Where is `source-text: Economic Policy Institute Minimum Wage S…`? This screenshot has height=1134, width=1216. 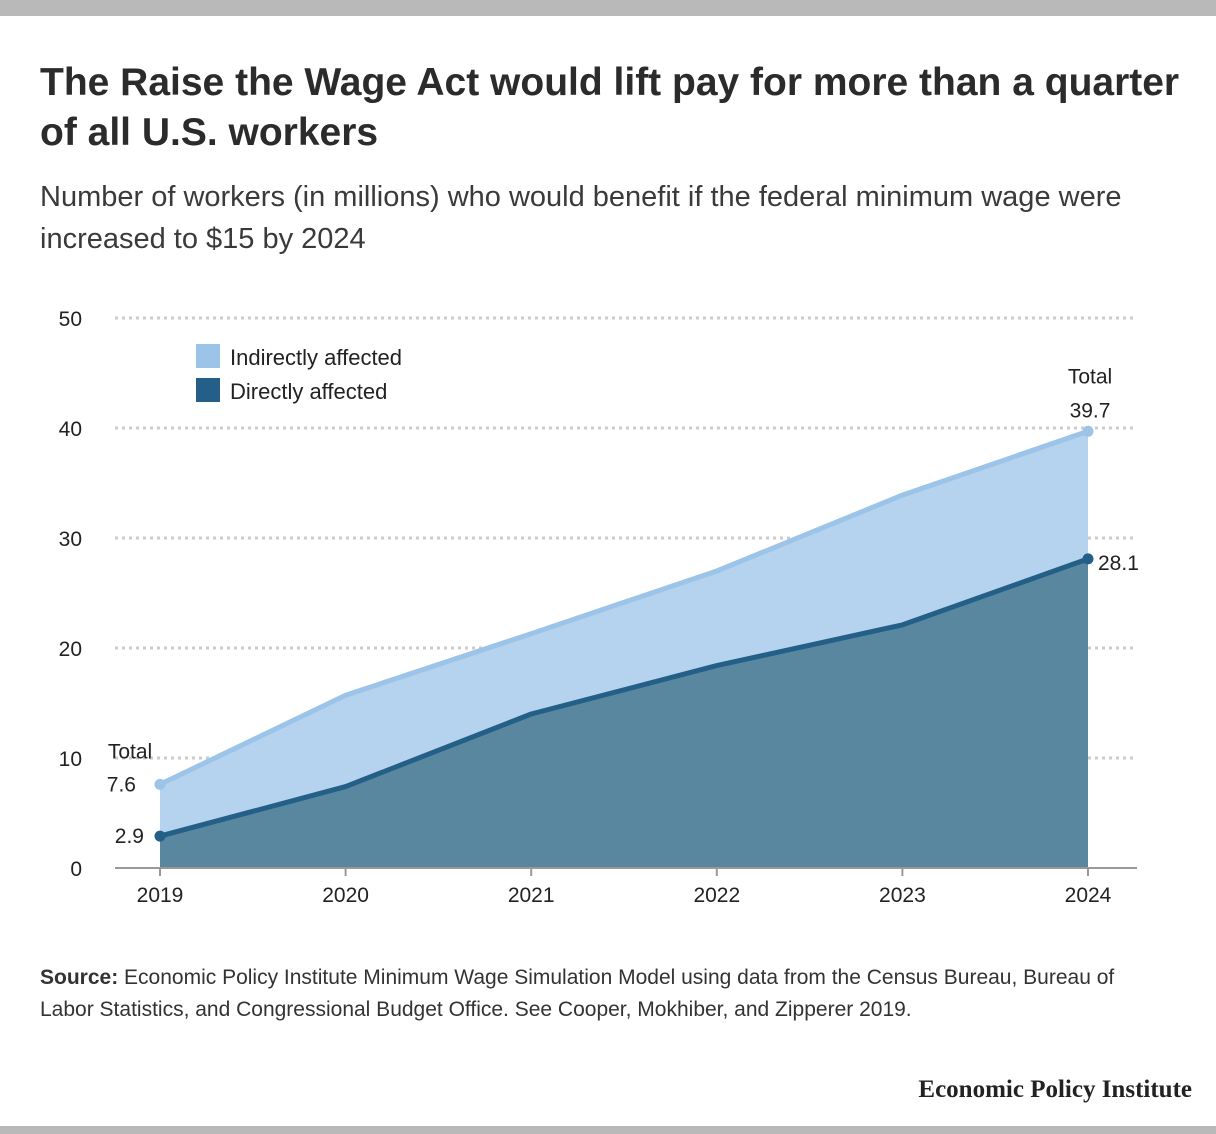
source-text: Economic Policy Institute Minimum Wage S… is located at coordinates (577, 993).